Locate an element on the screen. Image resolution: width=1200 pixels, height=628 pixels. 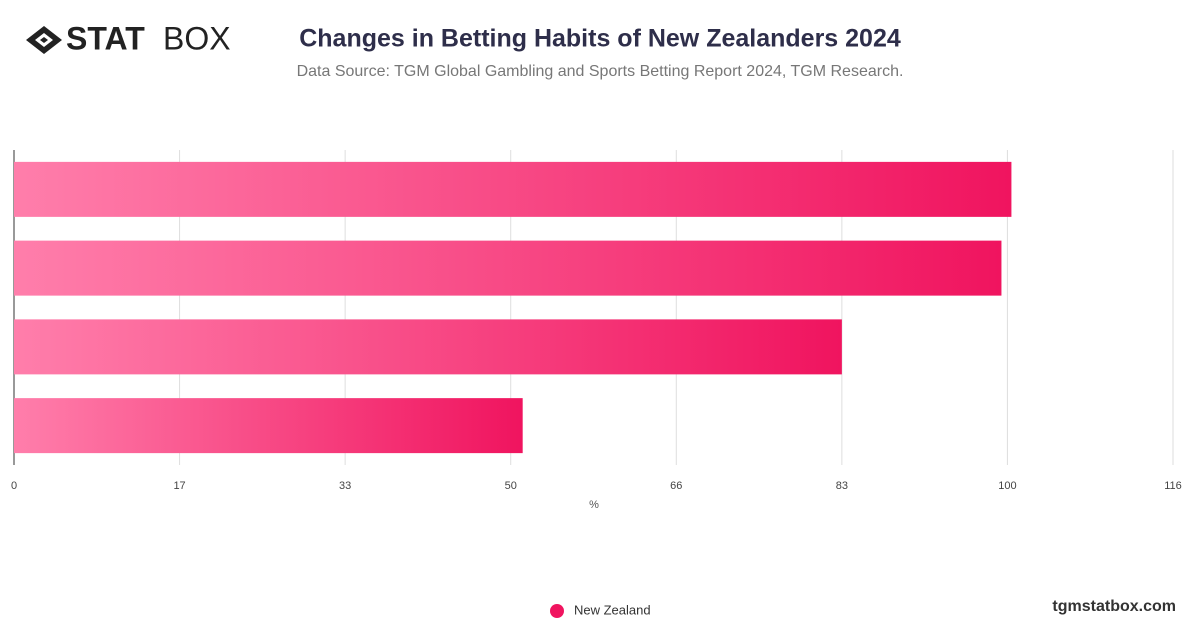
x-tick-label: 0 is located at coordinates (14, 486).